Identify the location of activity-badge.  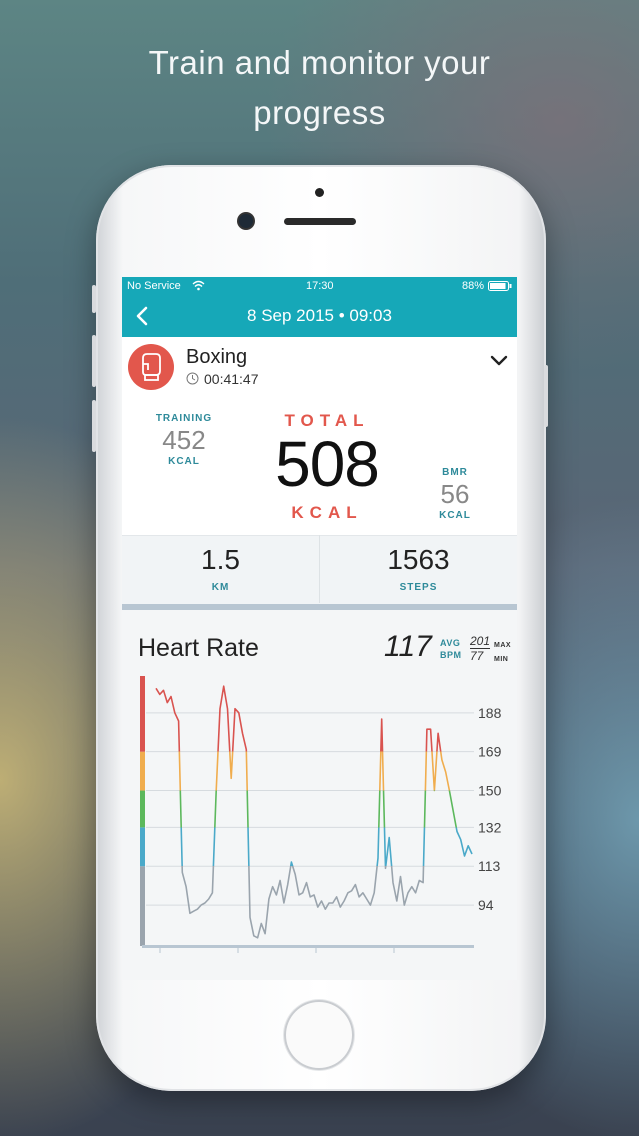
(151, 367).